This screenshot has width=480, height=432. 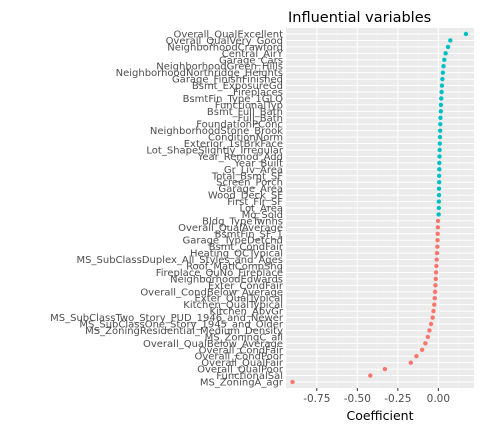 What do you see at coordinates (262, 215) in the screenshot?
I see `y-tick-label: Mo_Sold` at bounding box center [262, 215].